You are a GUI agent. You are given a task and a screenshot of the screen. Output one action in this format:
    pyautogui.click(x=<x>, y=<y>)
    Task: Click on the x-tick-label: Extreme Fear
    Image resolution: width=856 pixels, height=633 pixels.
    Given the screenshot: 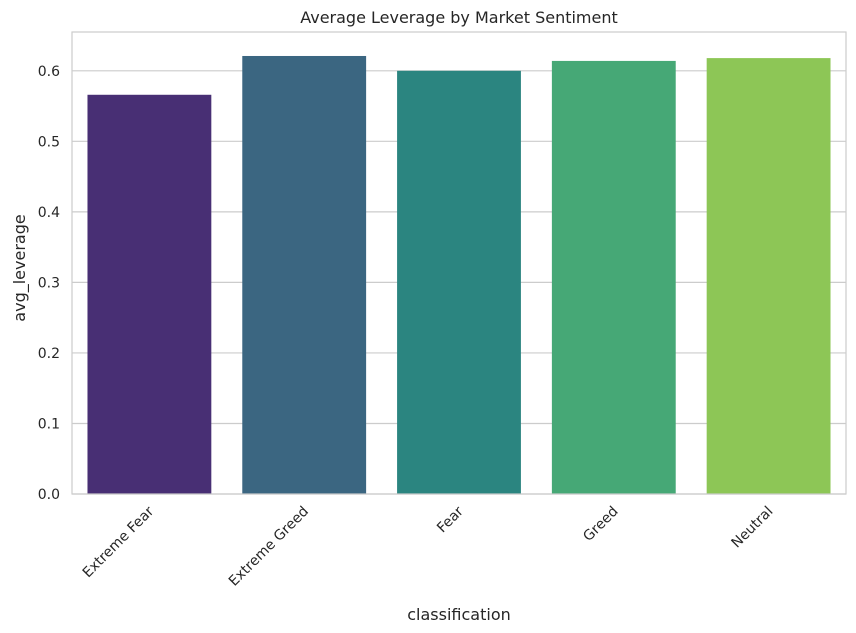 What is the action you would take?
    pyautogui.click(x=119, y=542)
    